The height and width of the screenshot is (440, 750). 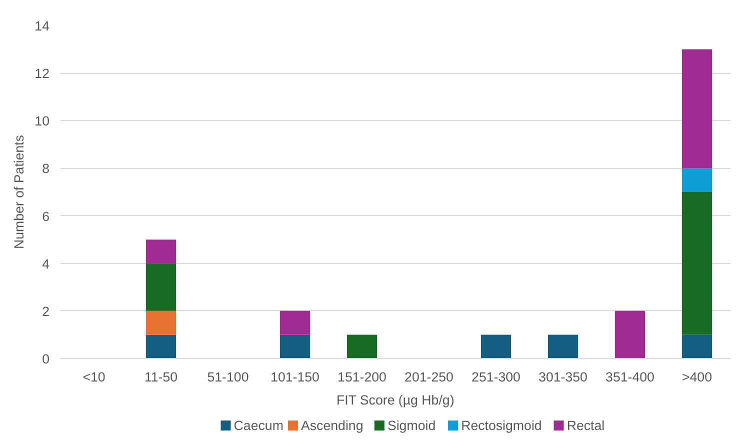 What do you see at coordinates (46, 311) in the screenshot?
I see `y-tick-label: 2` at bounding box center [46, 311].